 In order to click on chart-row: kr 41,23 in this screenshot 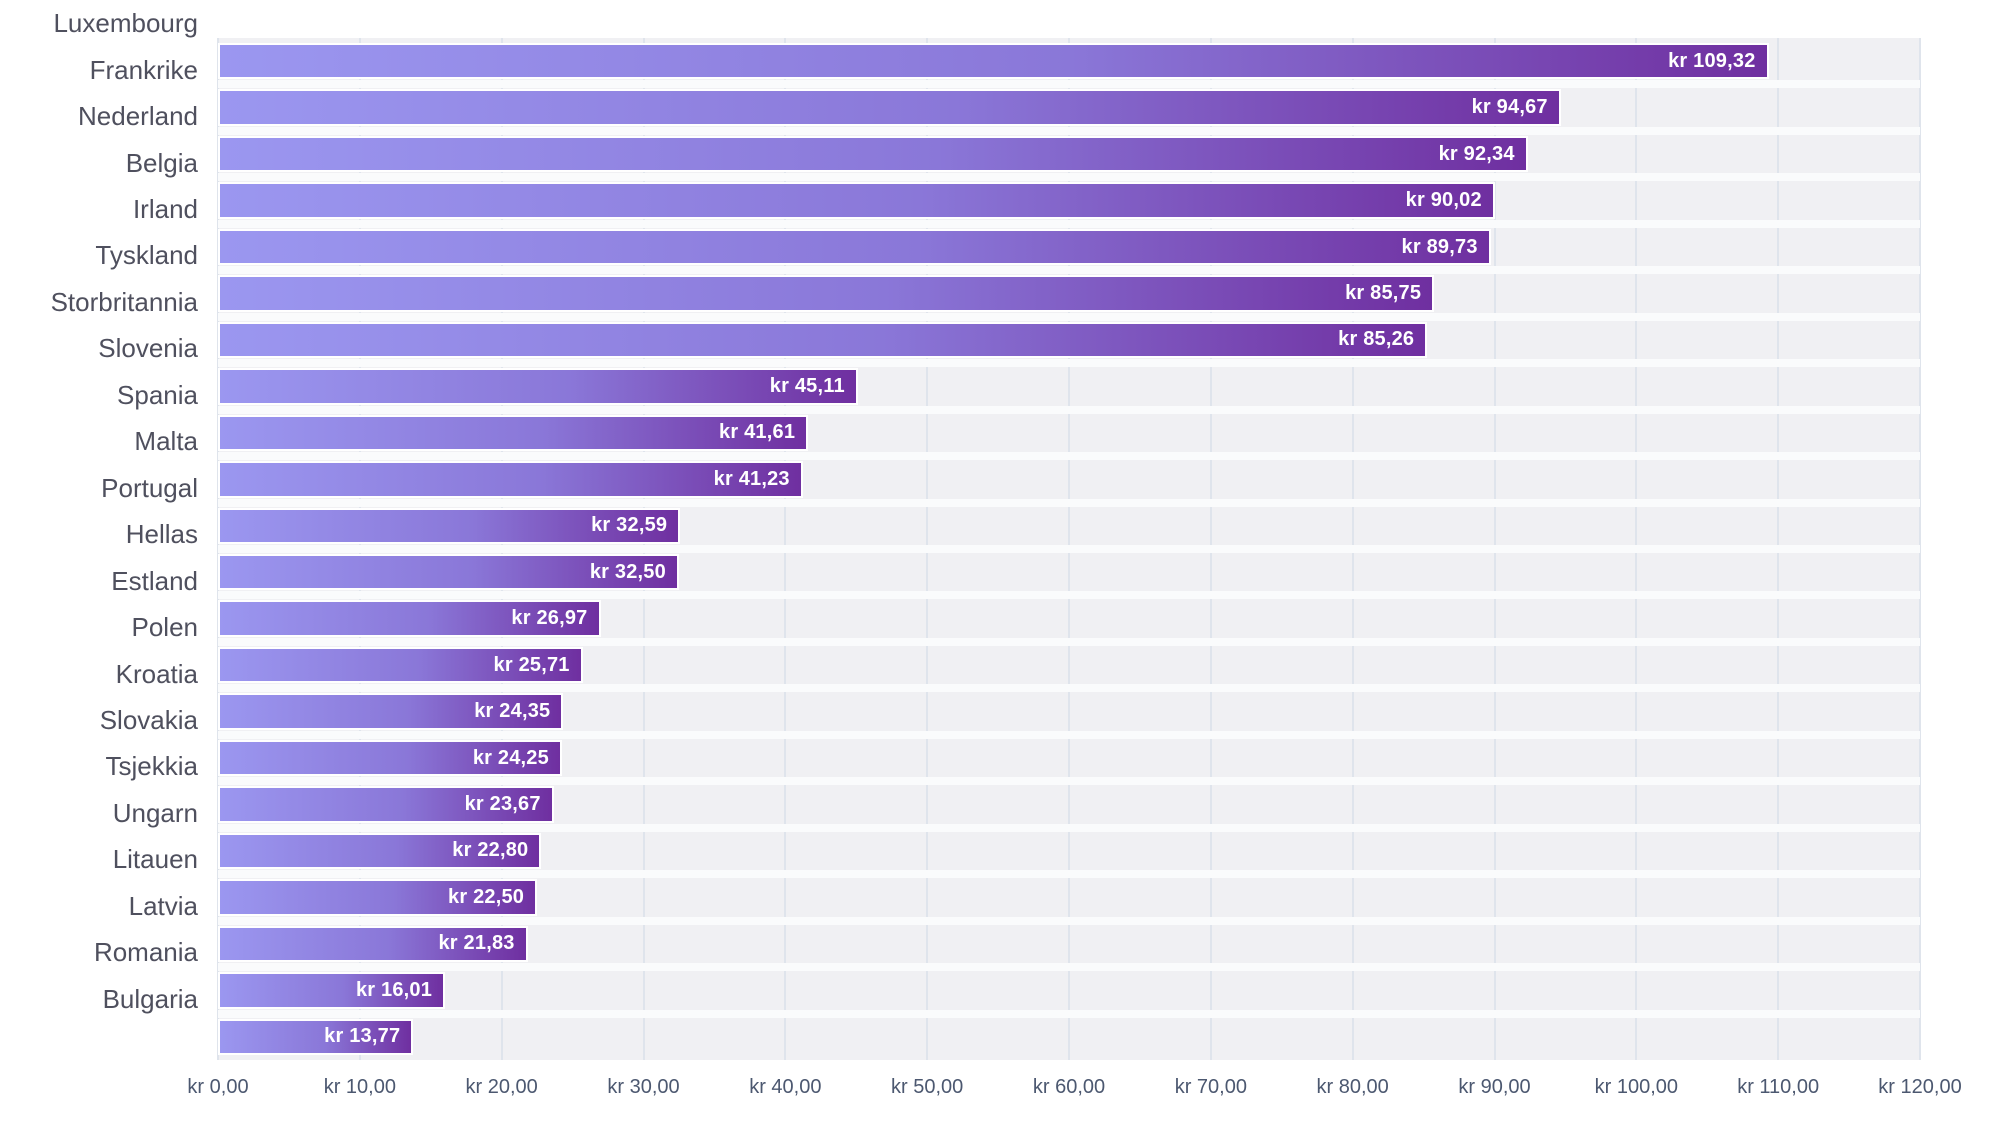, I will do `click(1069, 479)`.